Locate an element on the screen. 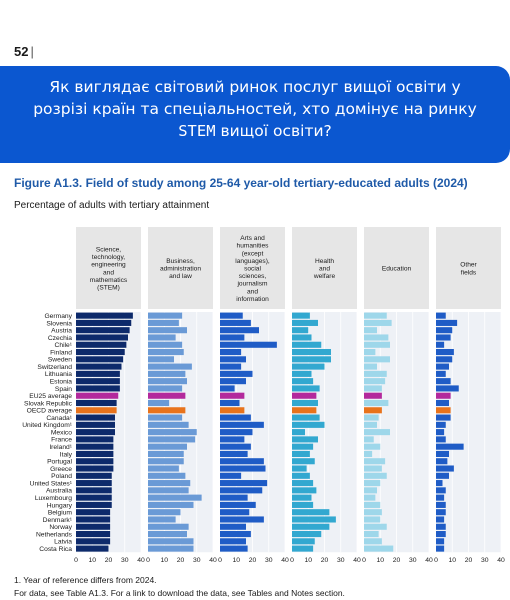 The image size is (510, 600). x-tick-label-panel-6-0: 0 is located at coordinates (436, 560).